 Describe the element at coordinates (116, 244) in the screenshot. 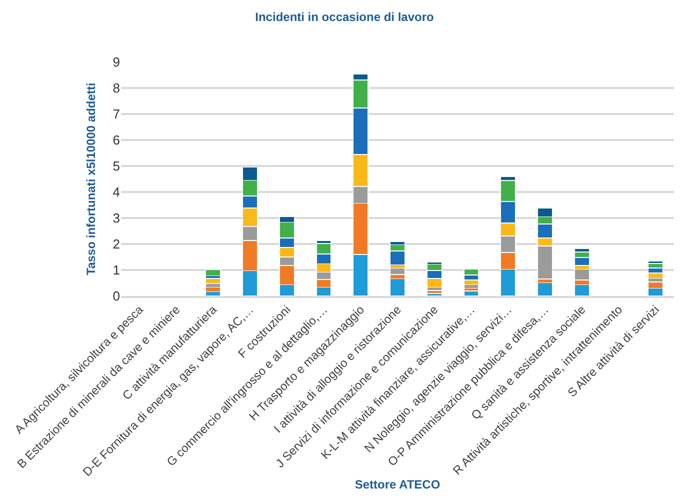

I see `y-tick-label: 2` at that location.